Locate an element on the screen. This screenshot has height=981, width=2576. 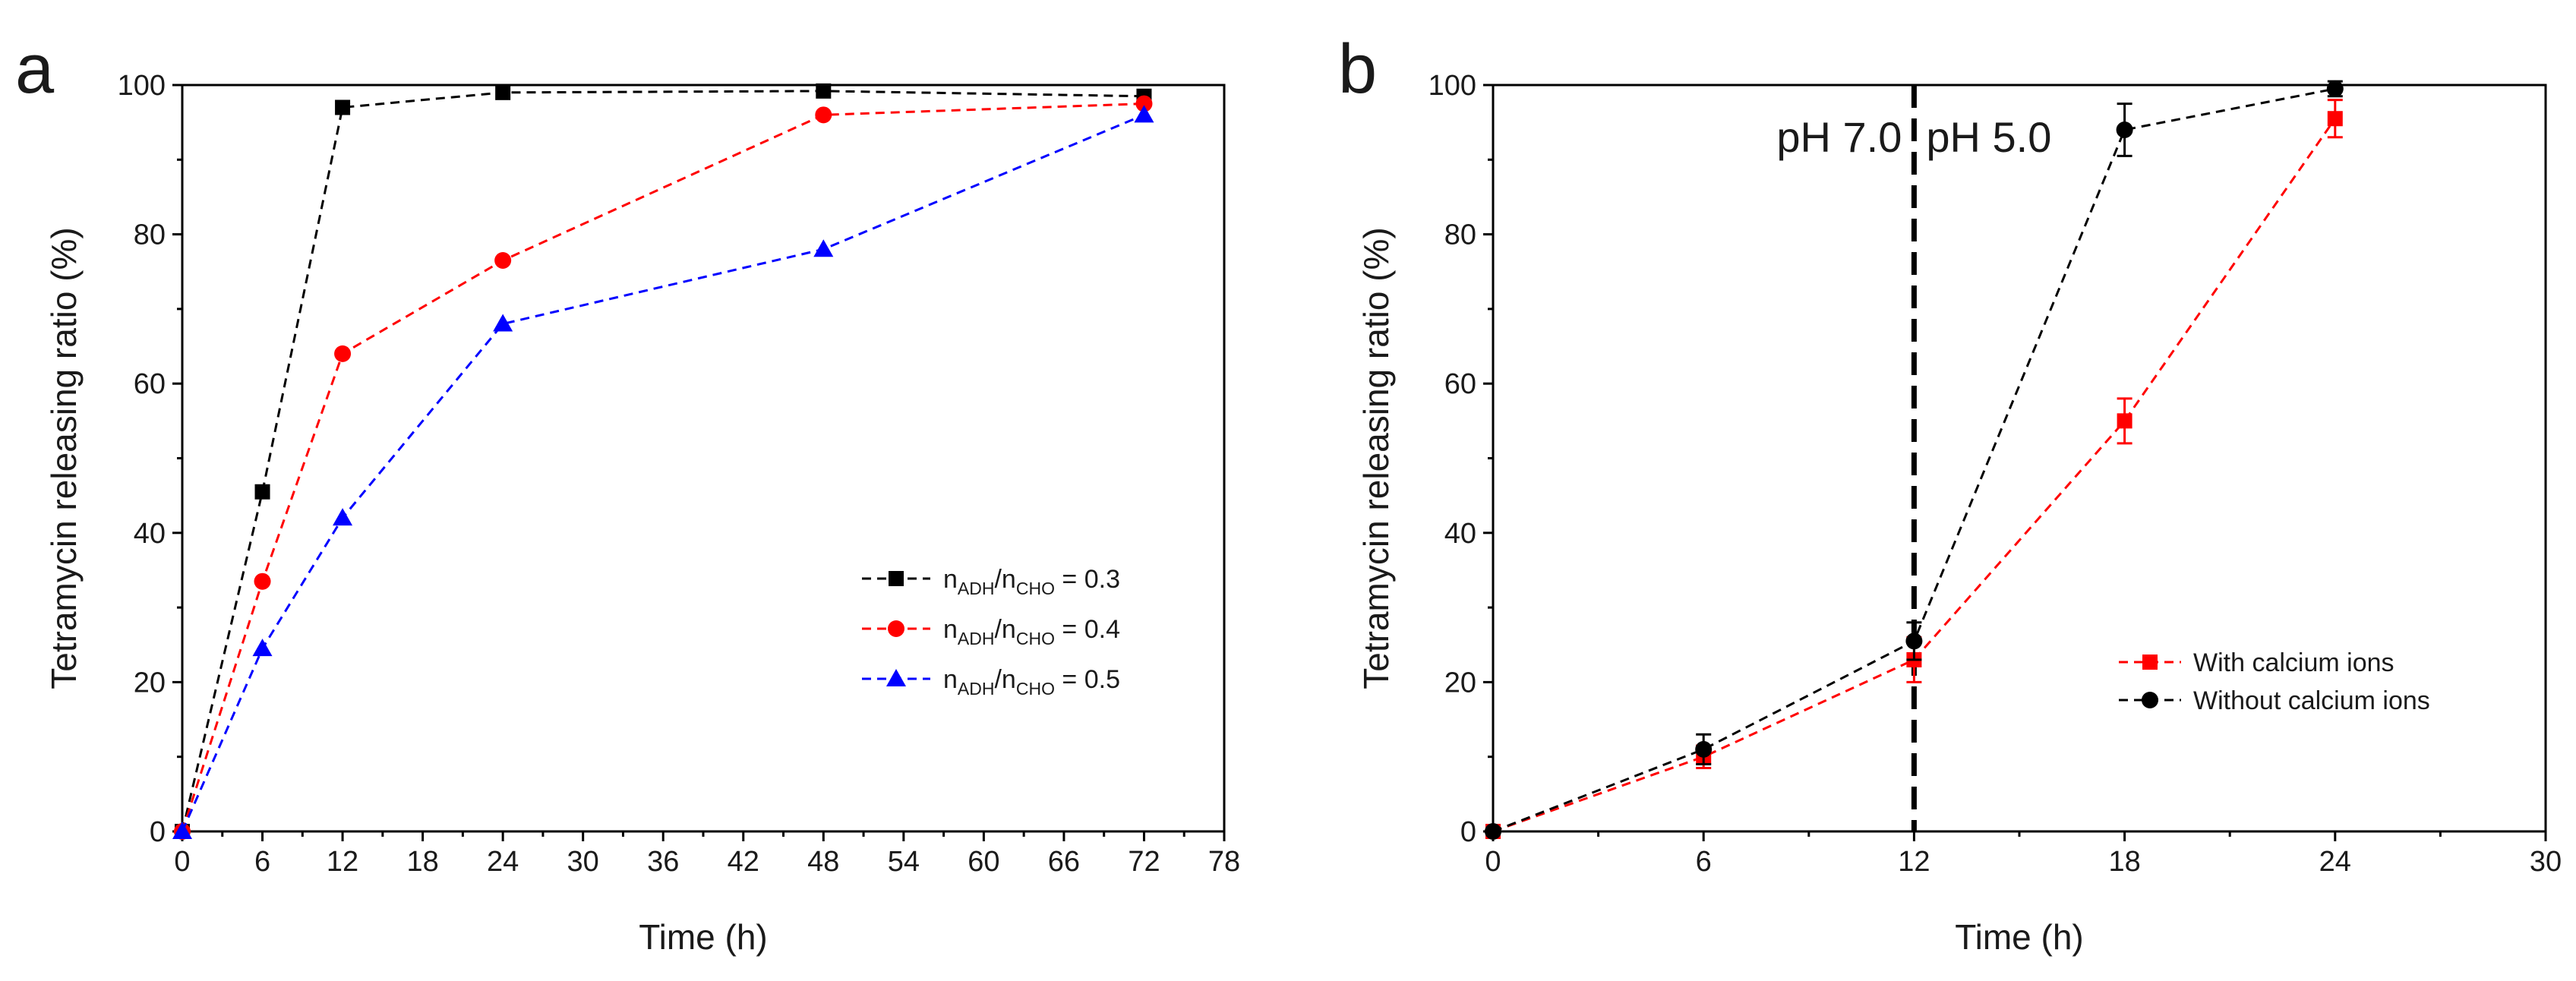
panel-b-y-tick-label: 40 is located at coordinates (1460, 534).